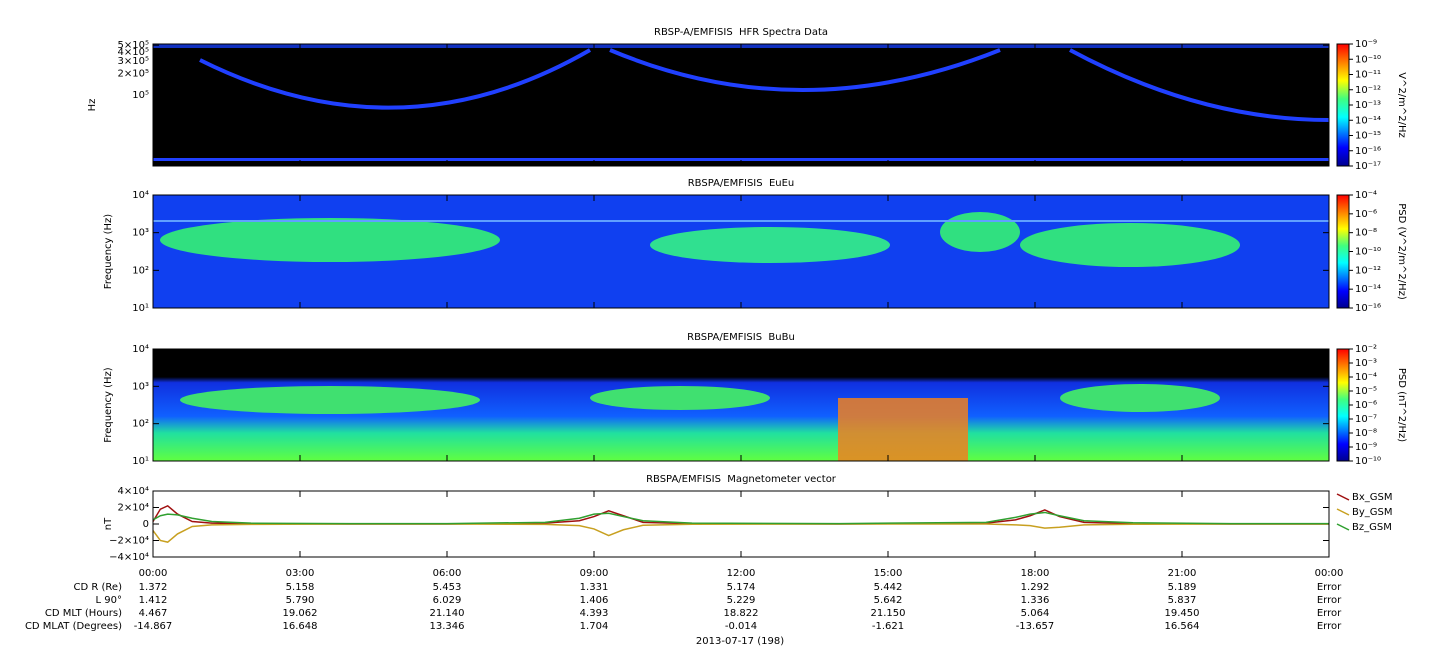  I want to click on ephemeris-value: 4.393, so click(594, 613).